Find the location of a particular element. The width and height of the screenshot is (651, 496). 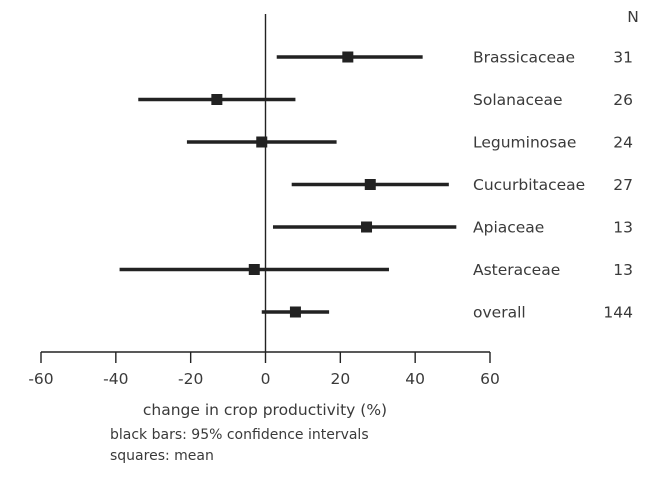

x-tick-label: -60 is located at coordinates (40, 379).